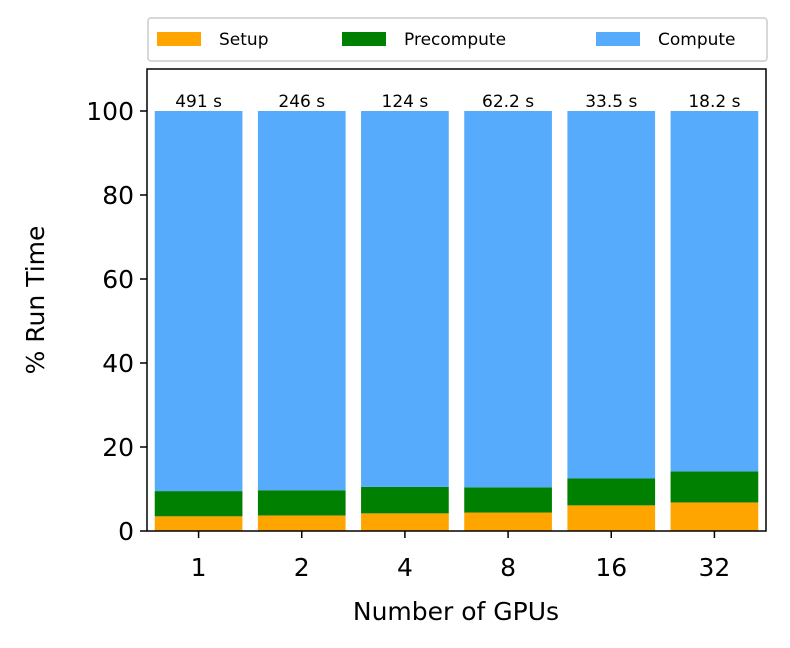  I want to click on legend-swatch-compute, so click(618, 39).